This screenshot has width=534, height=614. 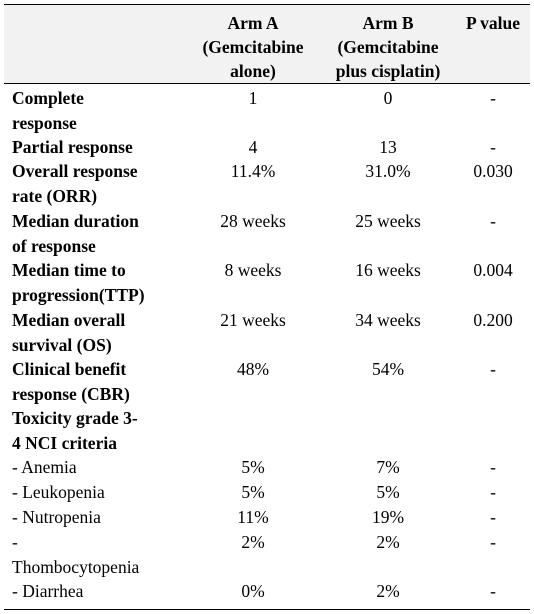 I want to click on header-arm-a: Arm A (Gemcitabine alone), so click(x=253, y=47).